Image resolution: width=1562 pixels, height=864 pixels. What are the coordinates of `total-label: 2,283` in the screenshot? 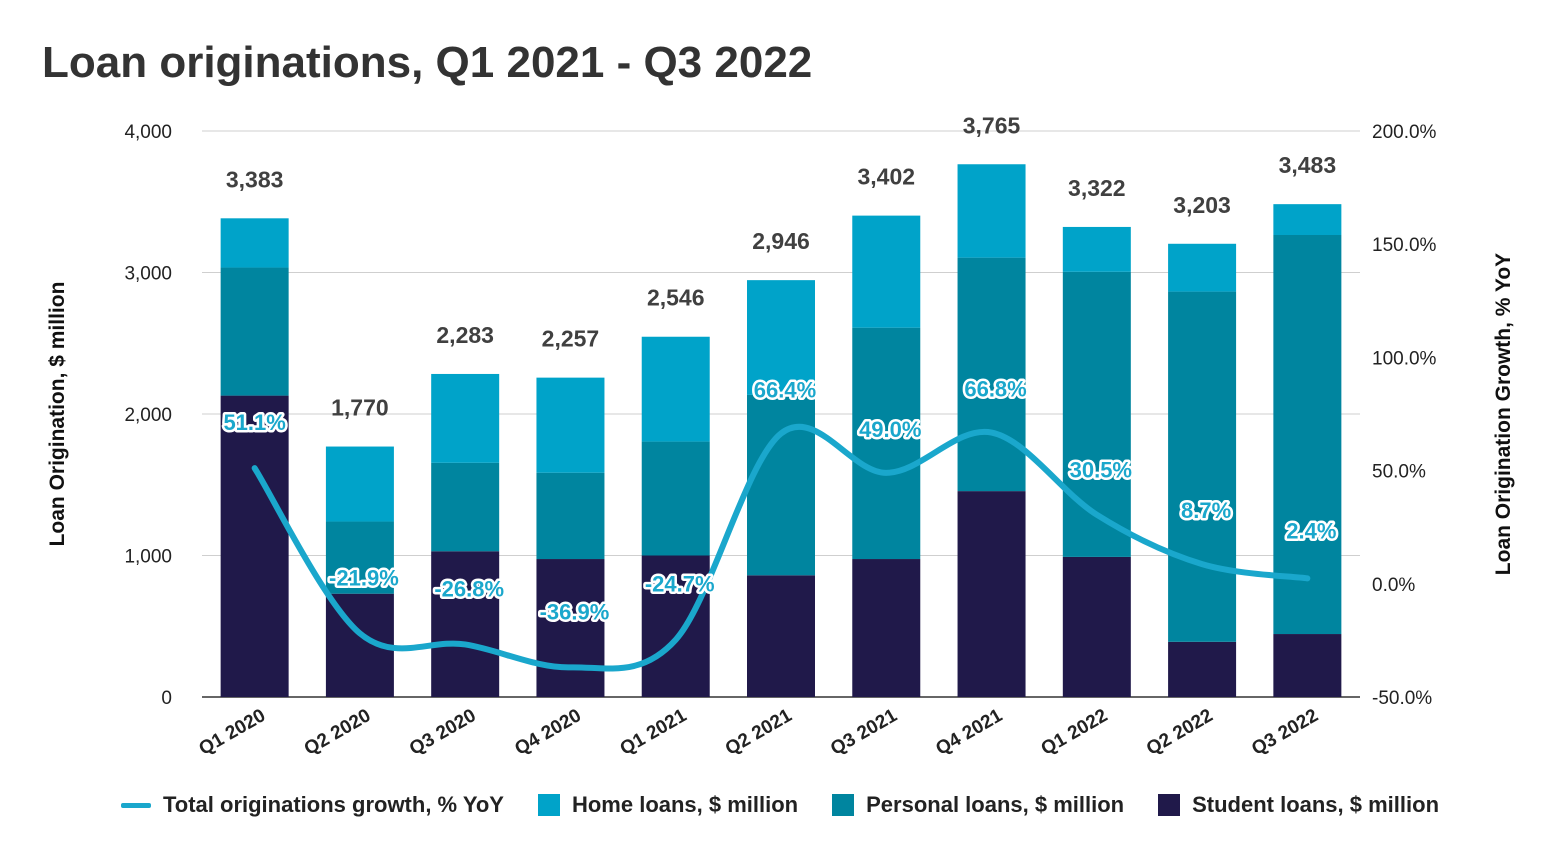 It's located at (465, 335).